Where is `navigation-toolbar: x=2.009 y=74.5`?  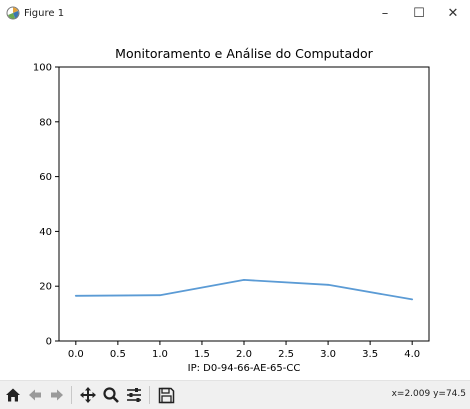 navigation-toolbar: x=2.009 y=74.5 is located at coordinates (235, 394).